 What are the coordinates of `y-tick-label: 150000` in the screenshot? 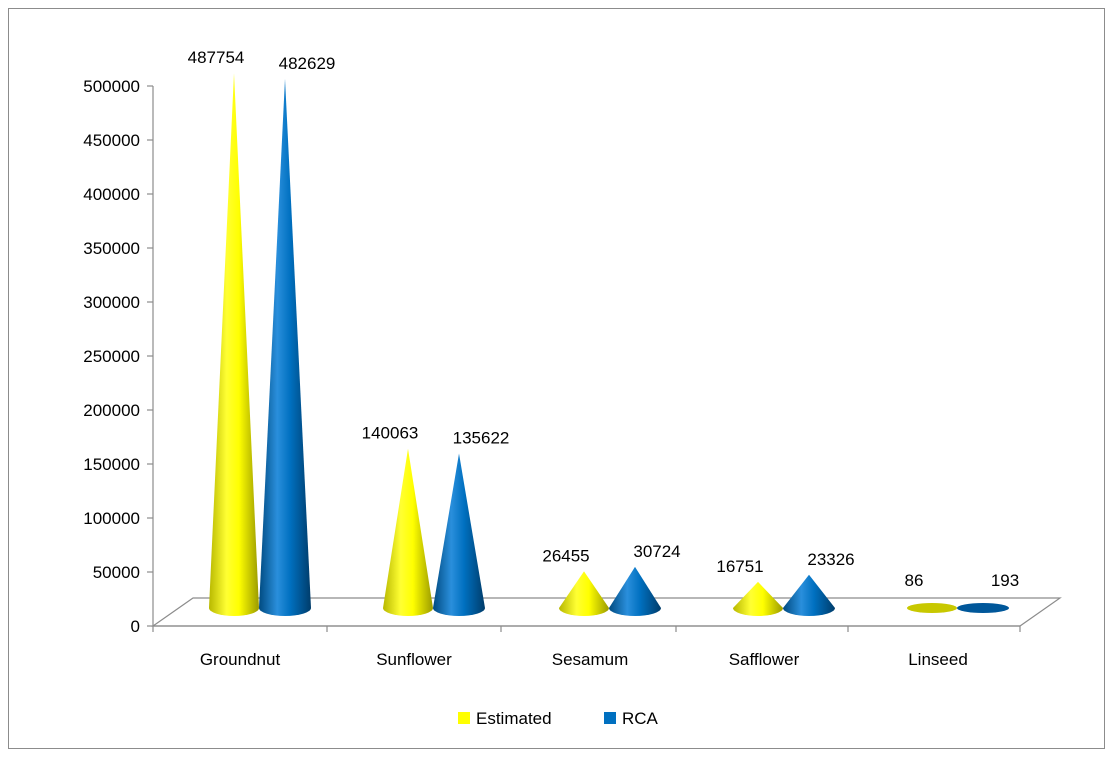 It's located at (111, 464).